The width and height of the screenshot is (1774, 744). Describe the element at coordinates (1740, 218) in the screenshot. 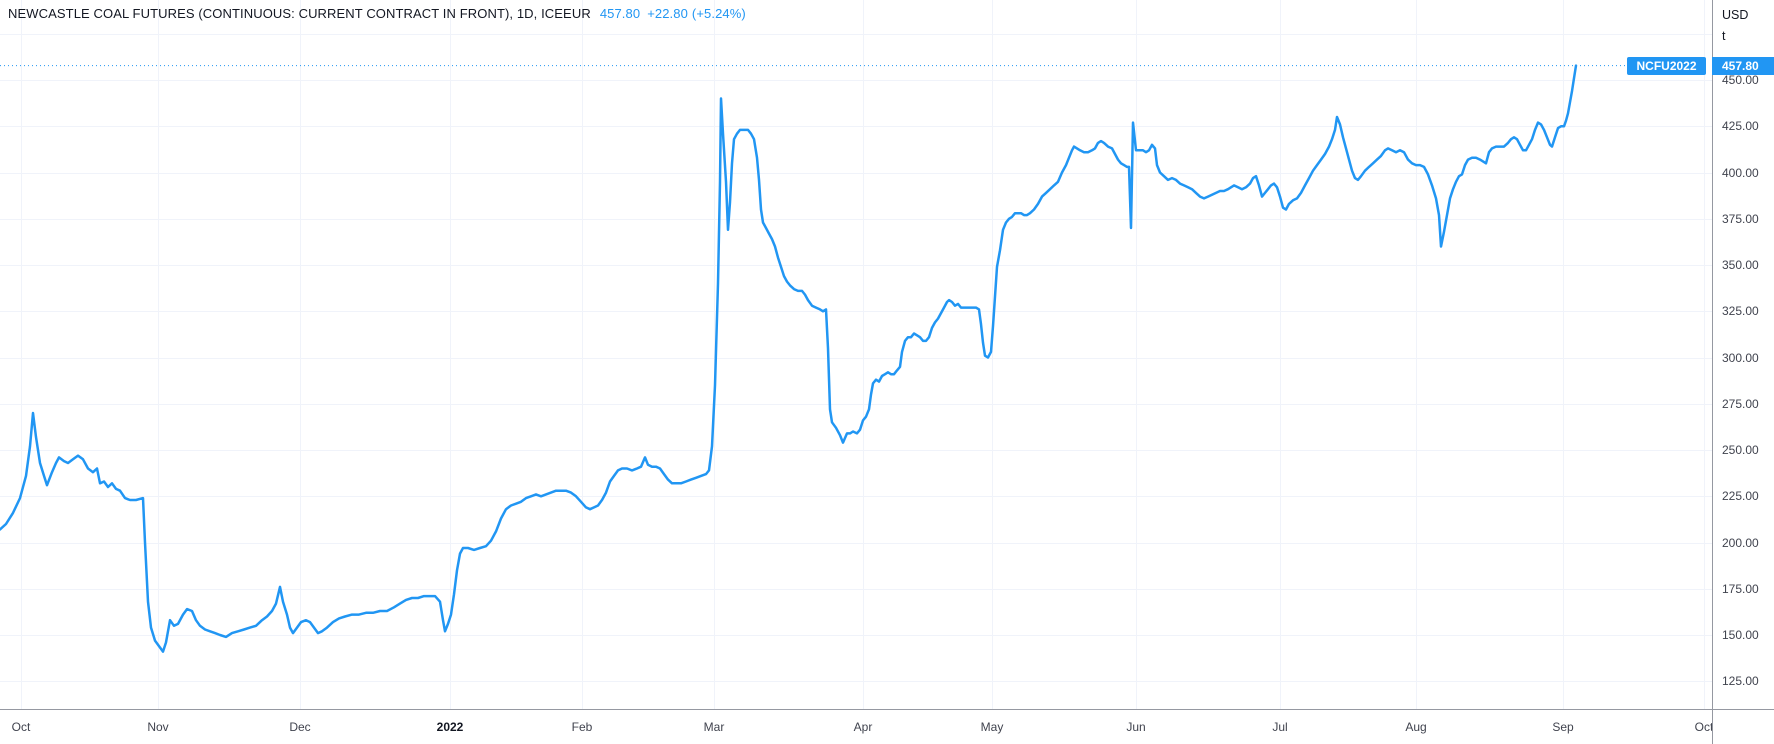

I see `price-tick-label: 375.00` at that location.